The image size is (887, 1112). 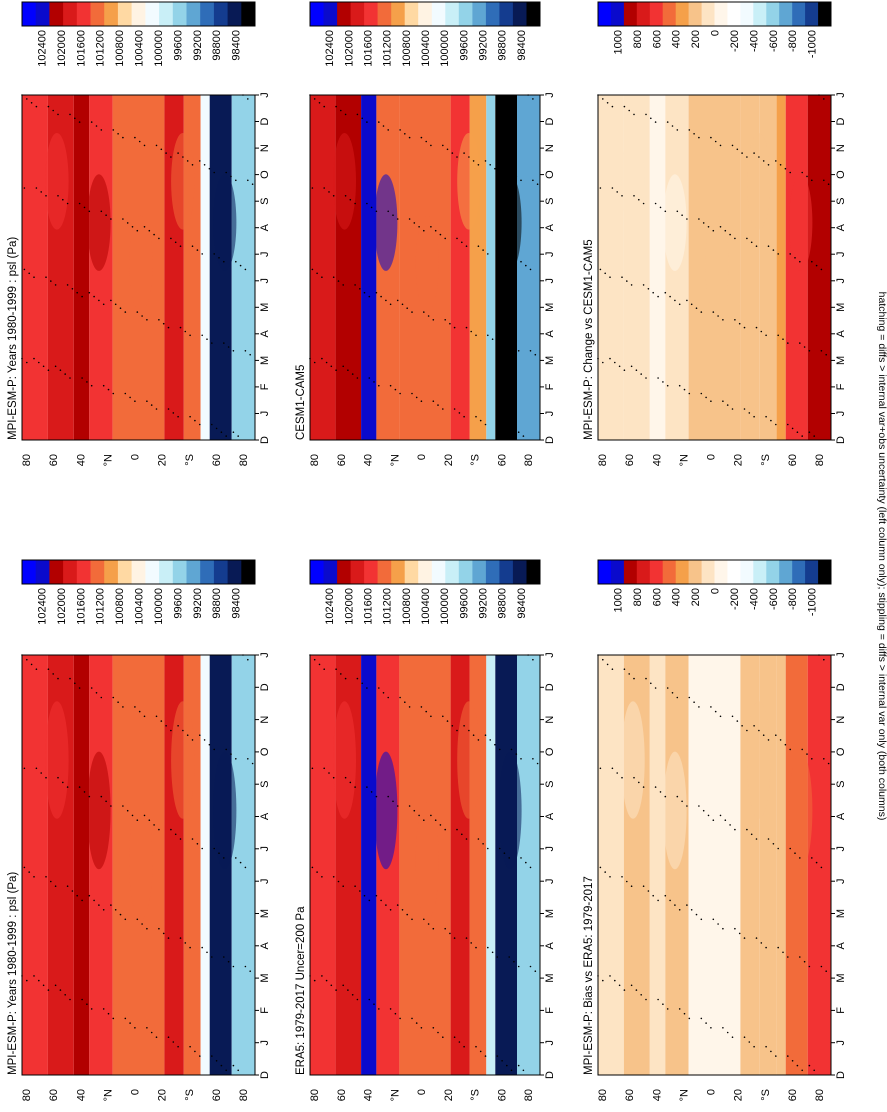 What do you see at coordinates (657, 39) in the screenshot?
I see `colorbar-tick-label: 600` at bounding box center [657, 39].